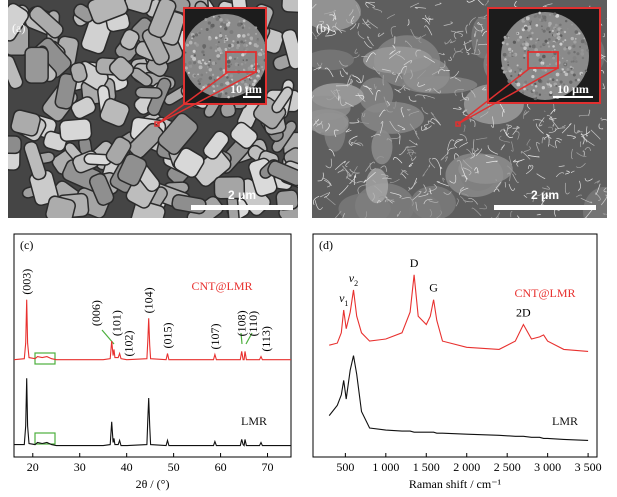 The height and width of the screenshot is (497, 617). I want to click on inset-scale-label: 10 μm, so click(573, 89).